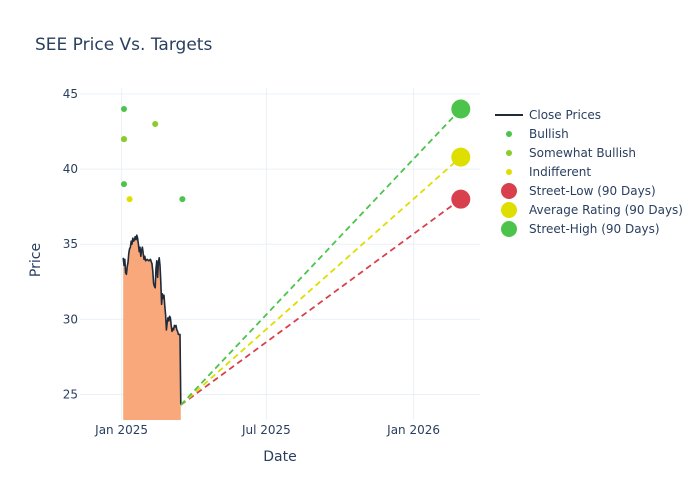  What do you see at coordinates (279, 457) in the screenshot?
I see `x-axis-label: Date` at bounding box center [279, 457].